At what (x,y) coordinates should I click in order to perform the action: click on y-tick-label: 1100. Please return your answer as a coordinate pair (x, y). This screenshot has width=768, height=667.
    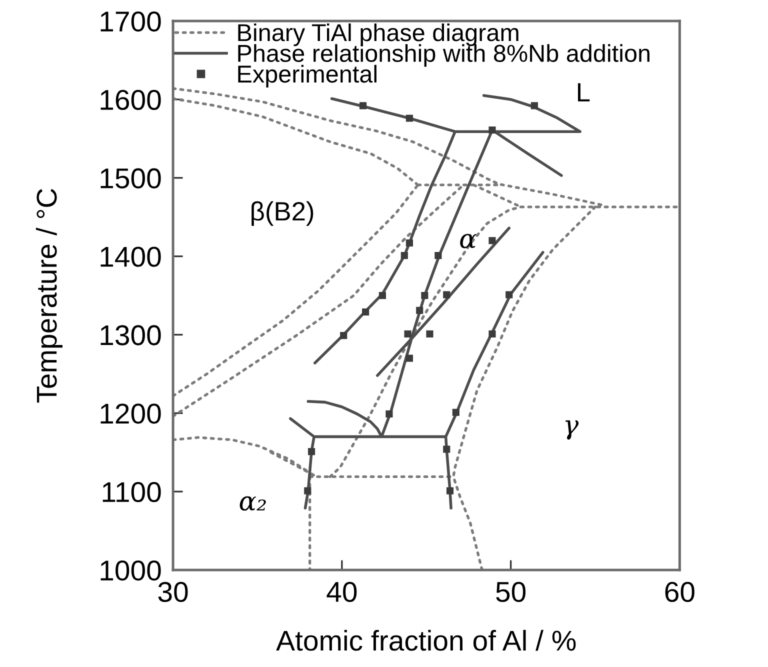
    Looking at the image, I should click on (131, 492).